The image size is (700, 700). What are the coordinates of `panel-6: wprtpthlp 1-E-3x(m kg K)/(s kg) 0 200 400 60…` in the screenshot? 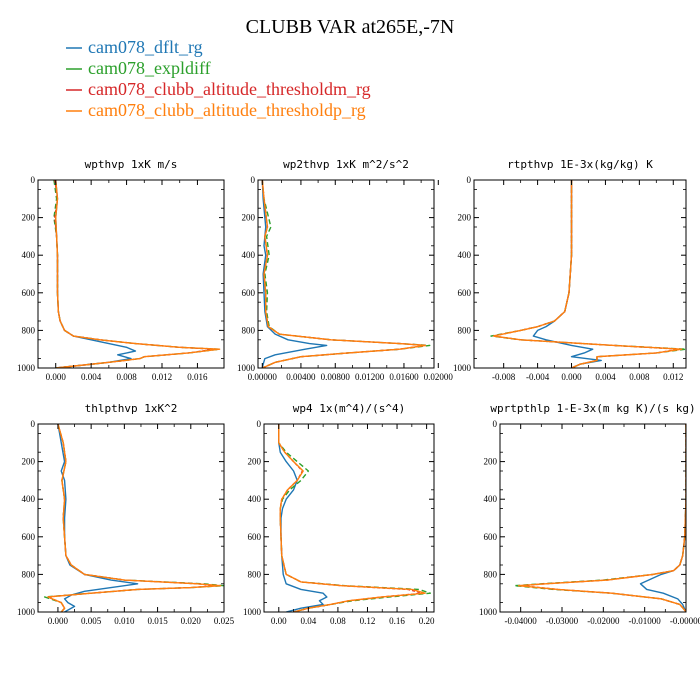 It's located at (589, 514).